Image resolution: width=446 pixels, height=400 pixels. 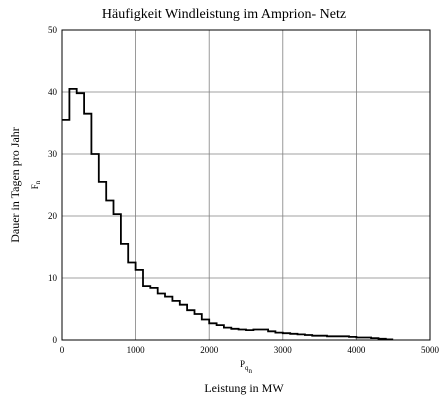 I want to click on y-tick-label: 20, so click(x=53, y=216).